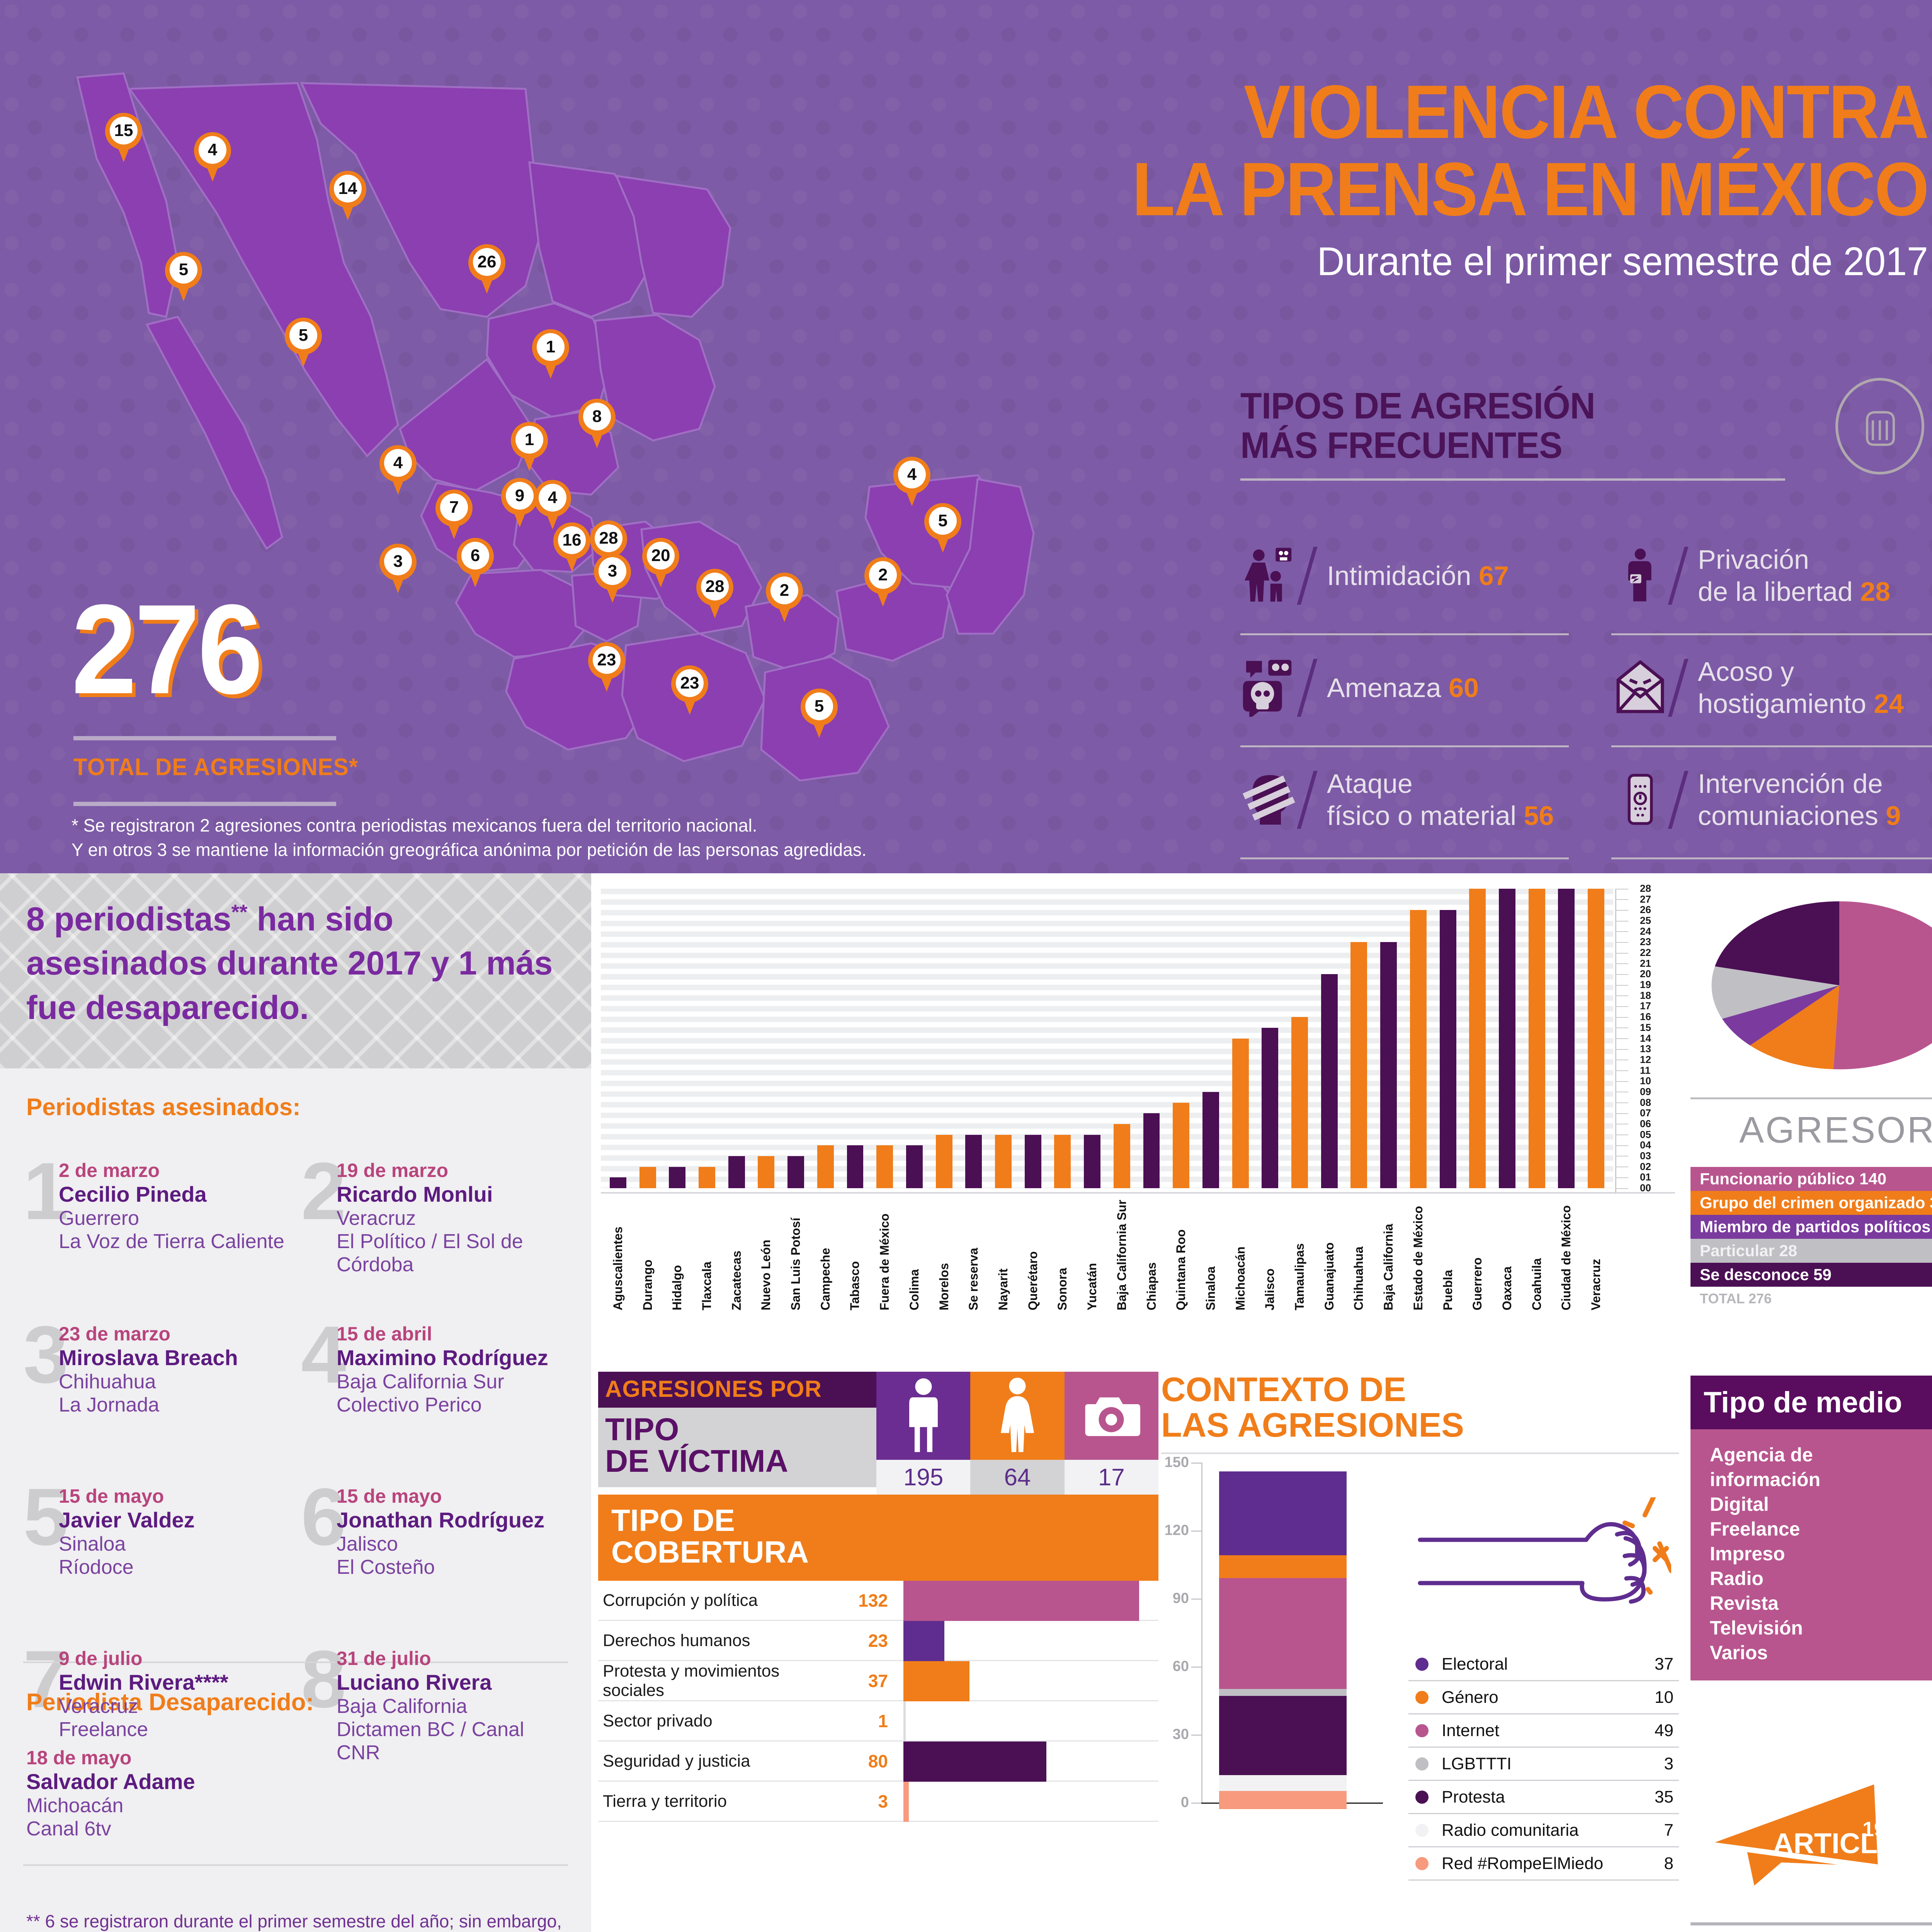 This screenshot has width=1932, height=1932. What do you see at coordinates (696, 1461) in the screenshot?
I see `victim-title-line-2: DE VÍCTIMA` at bounding box center [696, 1461].